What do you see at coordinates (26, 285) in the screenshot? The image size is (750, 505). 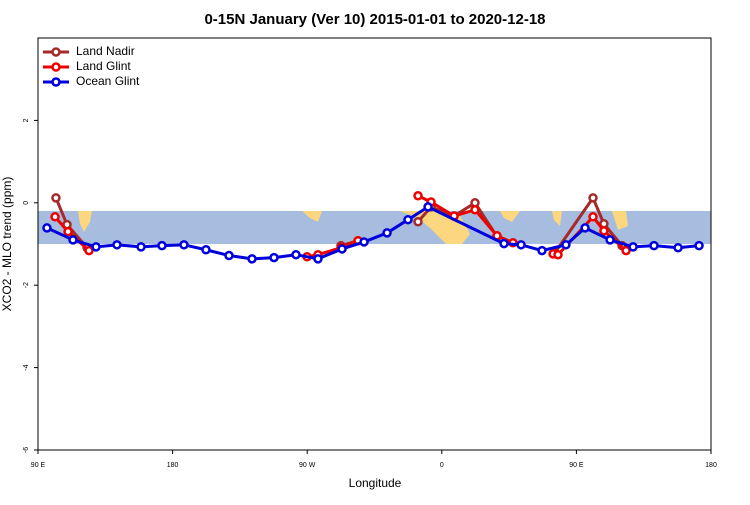 I see `y-tick-label: -2` at bounding box center [26, 285].